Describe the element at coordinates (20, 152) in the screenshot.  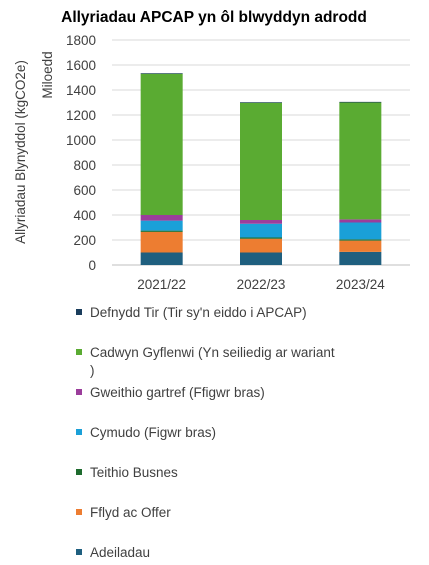
I see `y-axis-label: Allyriadau Blynyddol (kgCO2e)` at that location.